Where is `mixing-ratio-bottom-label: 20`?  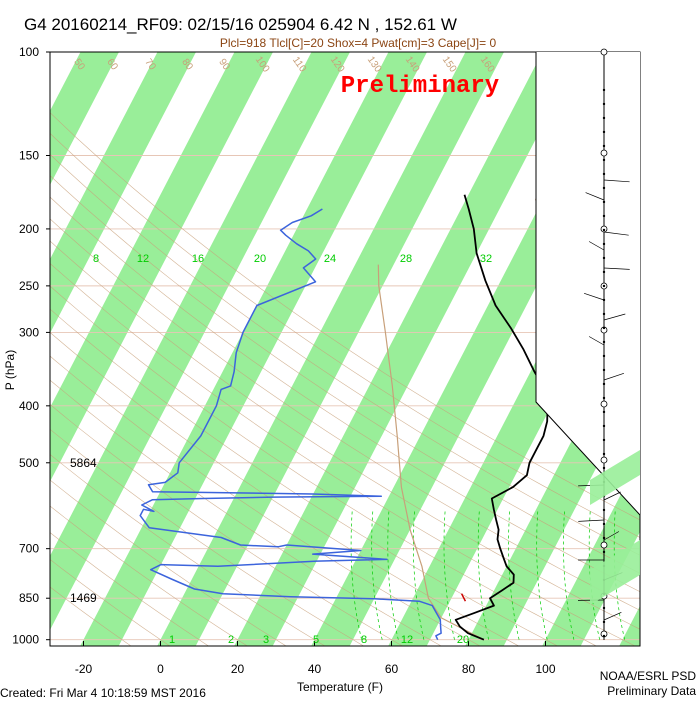 mixing-ratio-bottom-label: 20 is located at coordinates (463, 640).